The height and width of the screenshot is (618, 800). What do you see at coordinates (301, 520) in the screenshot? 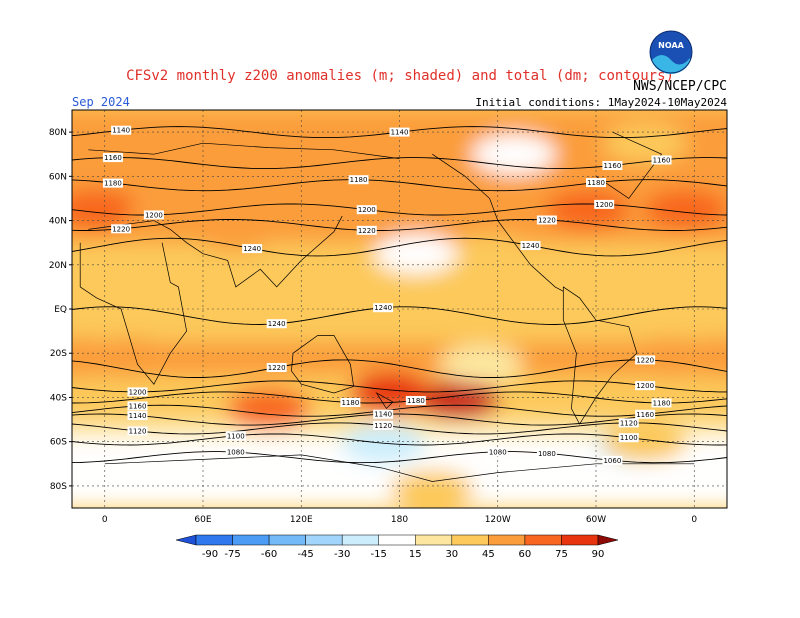
I see `x-tick-label: 120E` at bounding box center [301, 520].